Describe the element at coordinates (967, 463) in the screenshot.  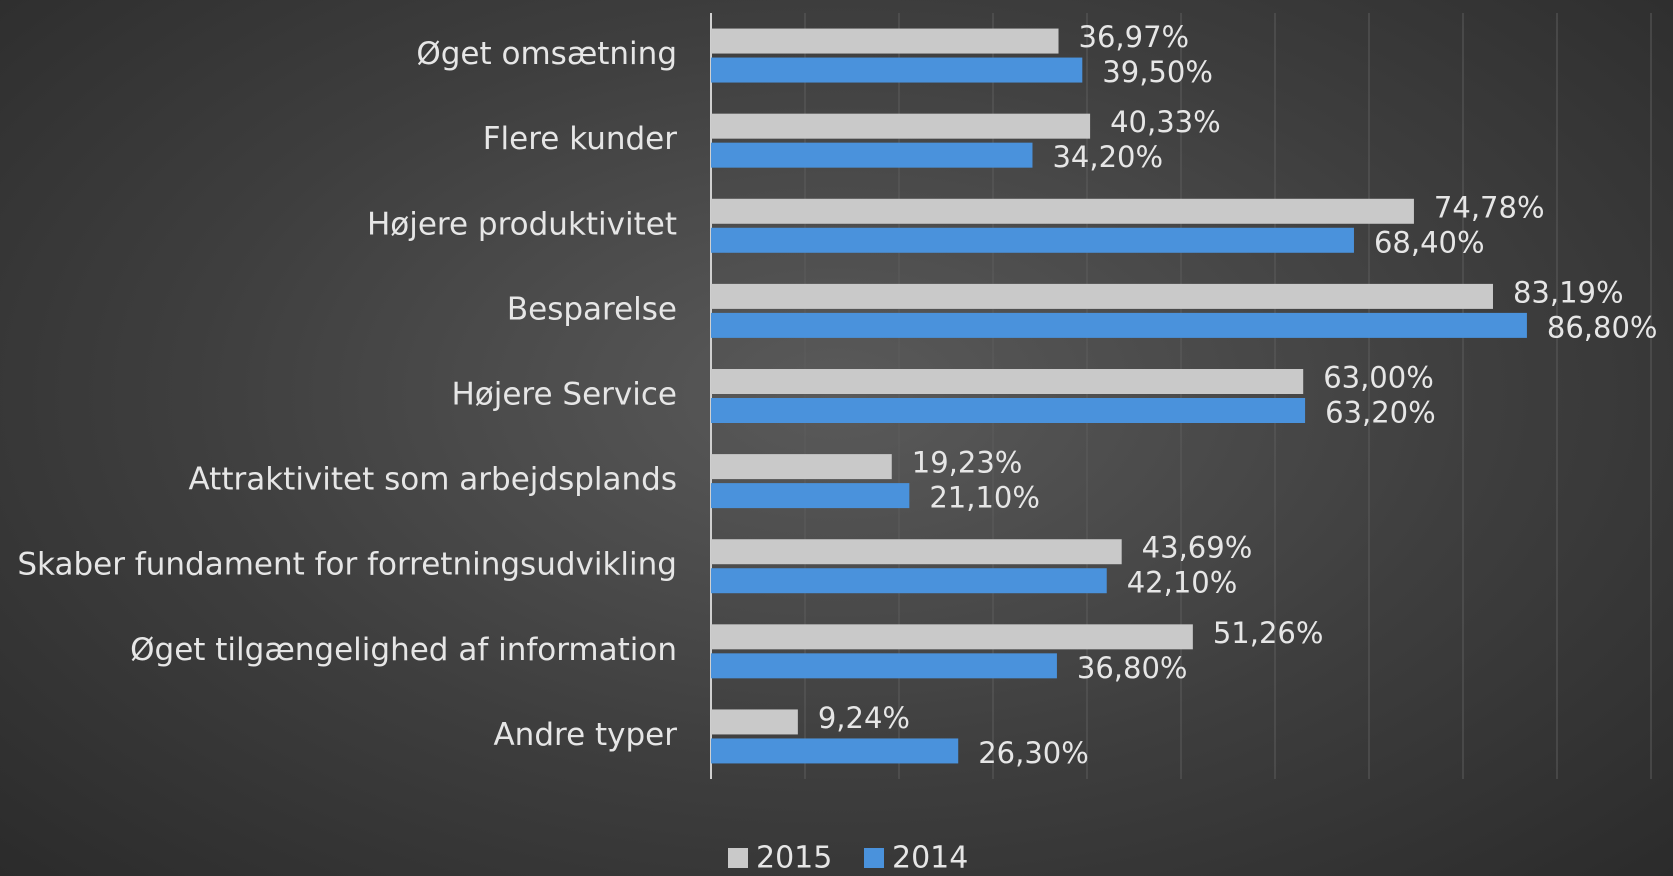
I see `value-label: 19,23%` at that location.